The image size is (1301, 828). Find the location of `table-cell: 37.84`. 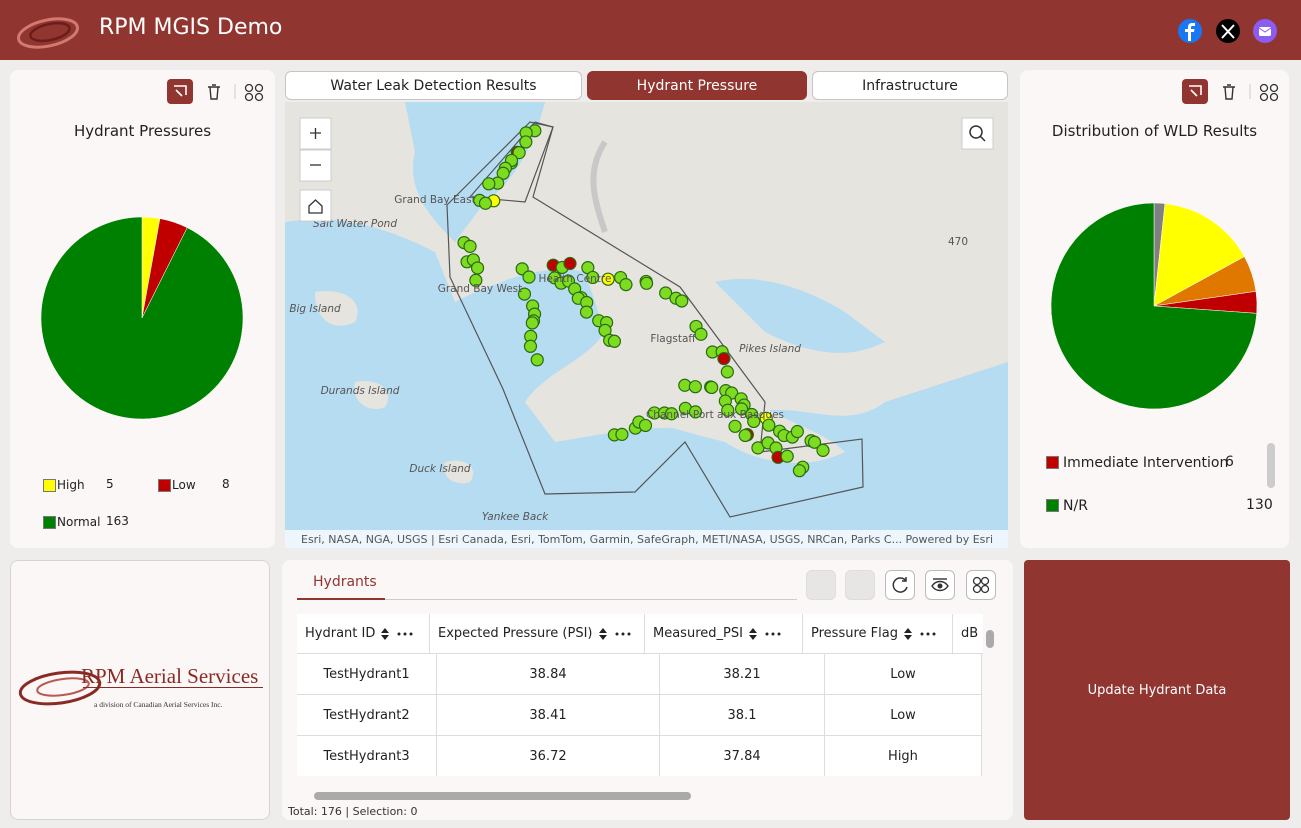

table-cell: 37.84 is located at coordinates (742, 756).